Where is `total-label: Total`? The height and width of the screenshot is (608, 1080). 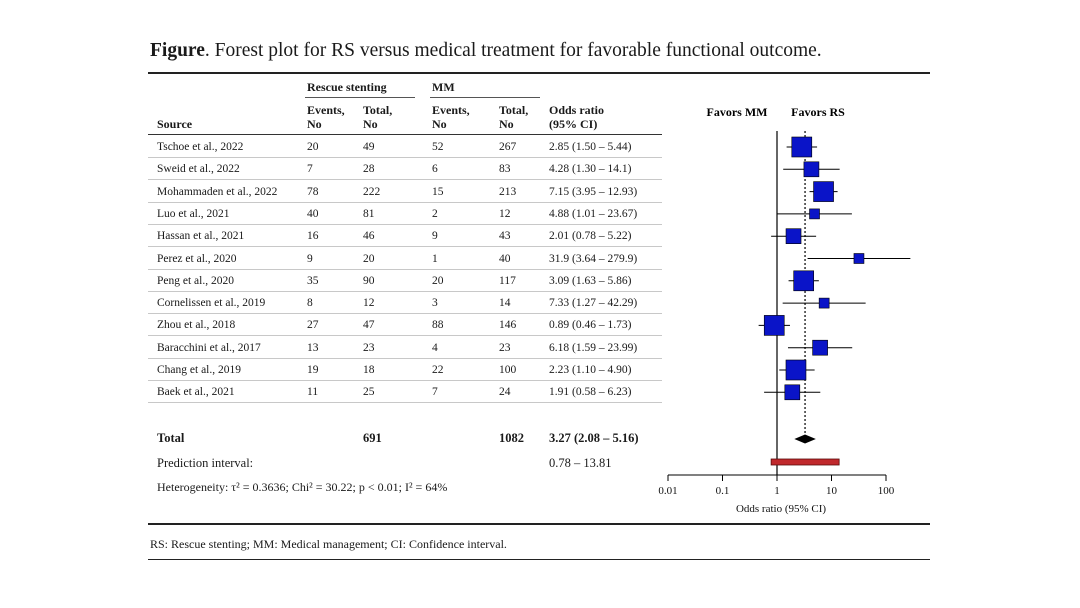
total-label: Total is located at coordinates (171, 438).